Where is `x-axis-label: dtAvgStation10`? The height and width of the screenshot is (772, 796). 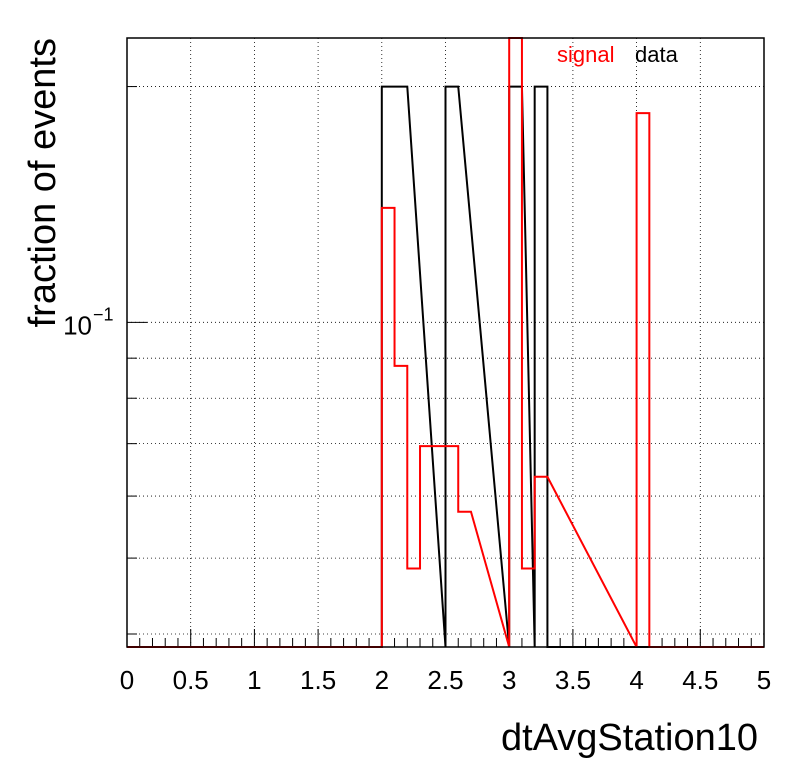 x-axis-label: dtAvgStation10 is located at coordinates (629, 738).